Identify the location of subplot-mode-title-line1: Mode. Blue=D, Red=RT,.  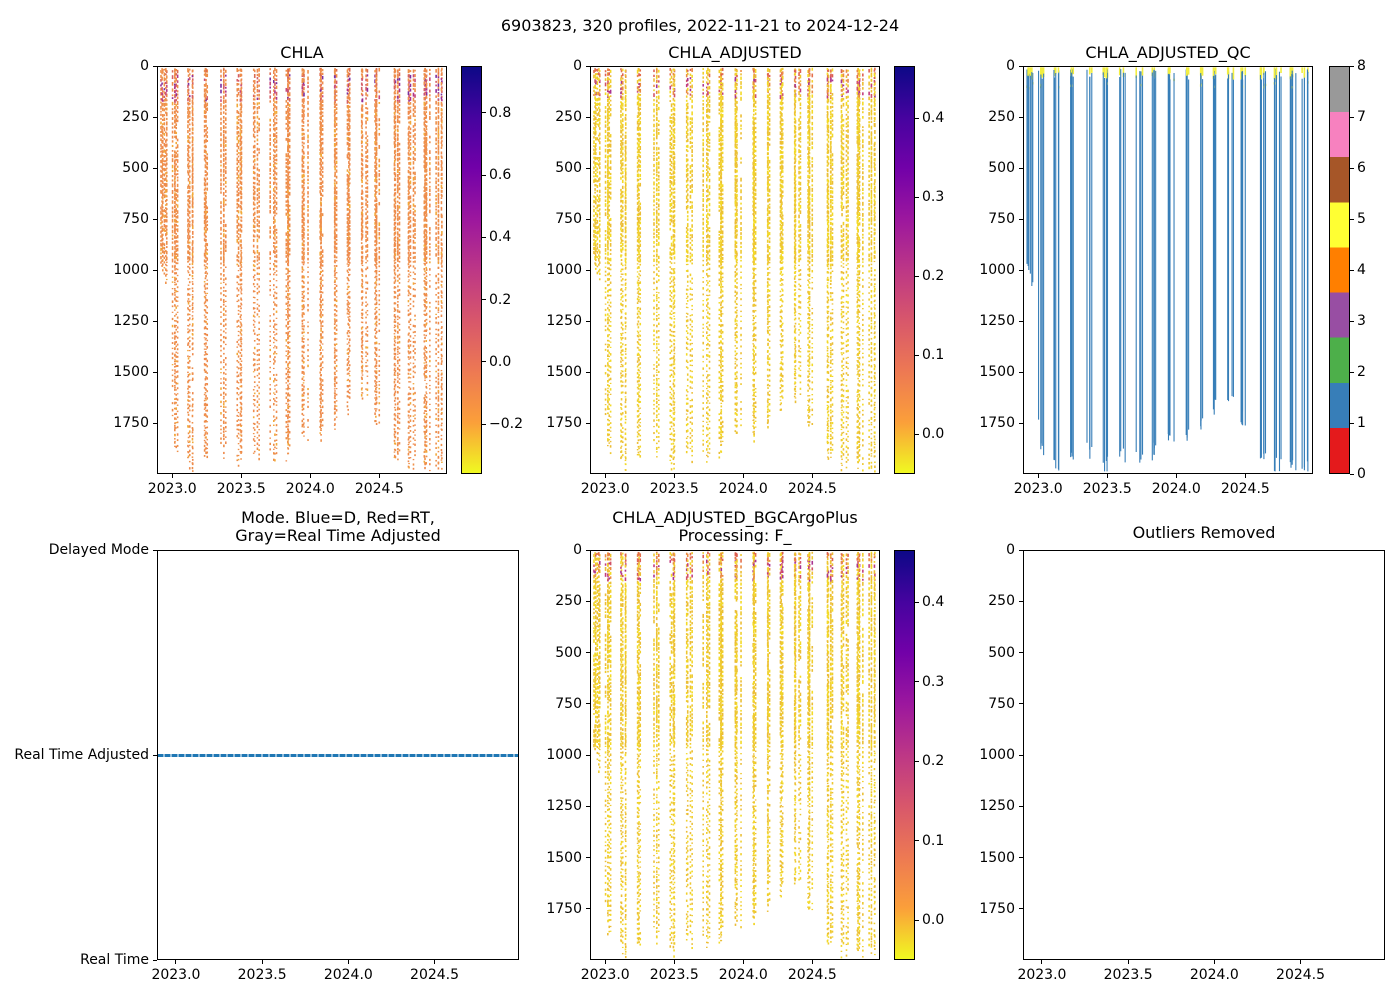
(338, 517).